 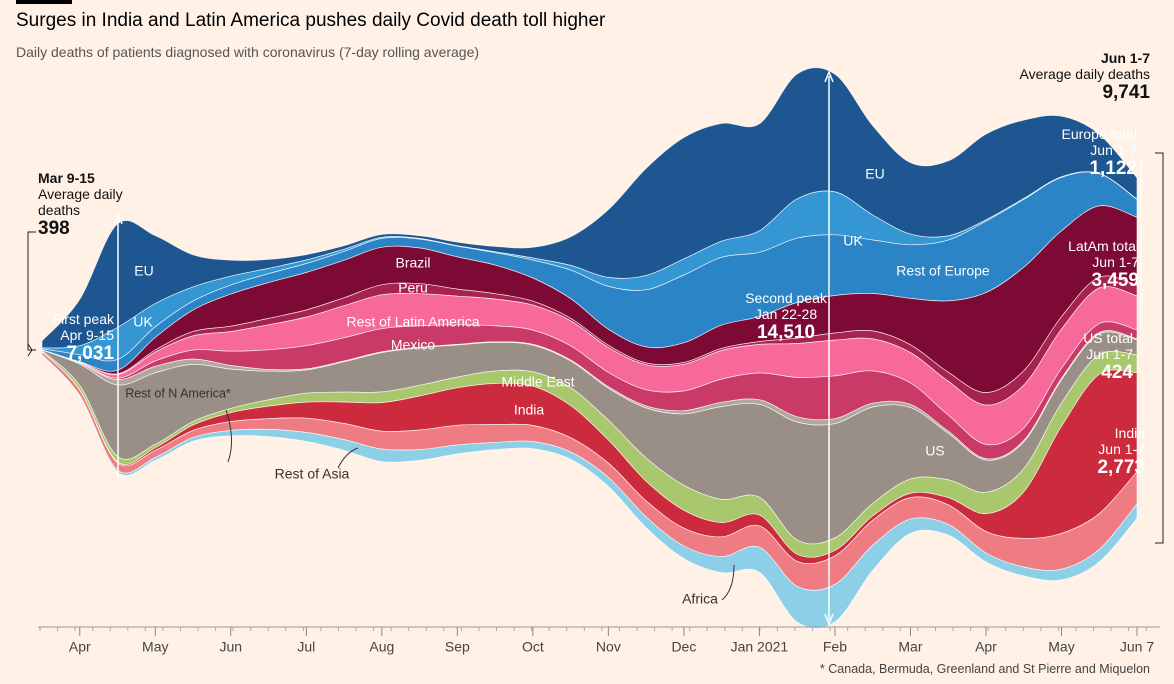 I want to click on annotation-line: 3,459, so click(x=1115, y=280).